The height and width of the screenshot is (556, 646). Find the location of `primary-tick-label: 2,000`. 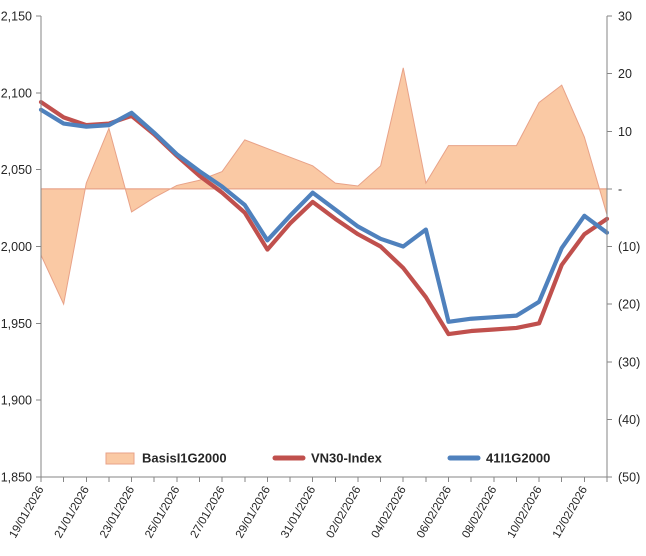

primary-tick-label: 2,000 is located at coordinates (16, 247).